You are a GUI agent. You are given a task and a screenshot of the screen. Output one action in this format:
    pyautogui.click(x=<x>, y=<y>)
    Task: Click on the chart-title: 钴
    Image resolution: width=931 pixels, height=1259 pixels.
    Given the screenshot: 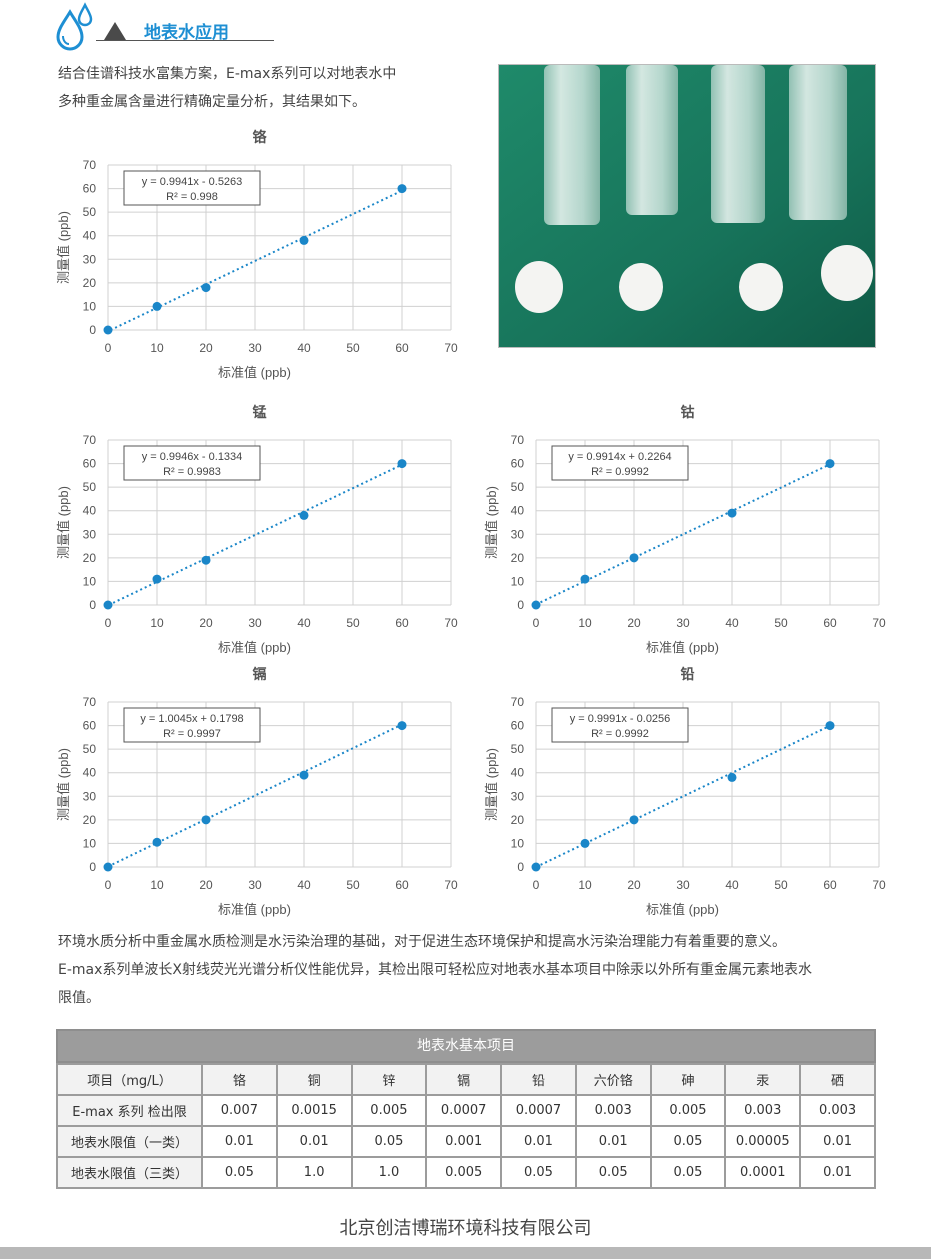 What is the action you would take?
    pyautogui.click(x=688, y=412)
    